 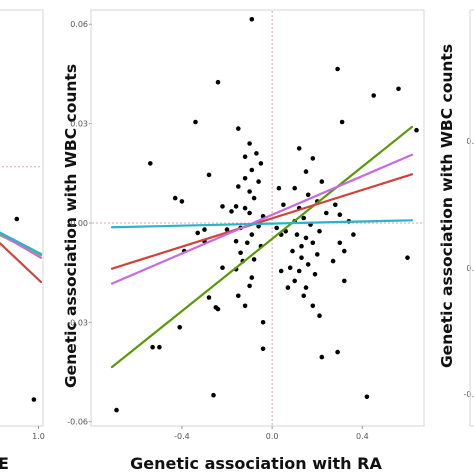 What do you see at coordinates (77, 322) in the screenshot?
I see `y-tick-label: -0.03` at bounding box center [77, 322].